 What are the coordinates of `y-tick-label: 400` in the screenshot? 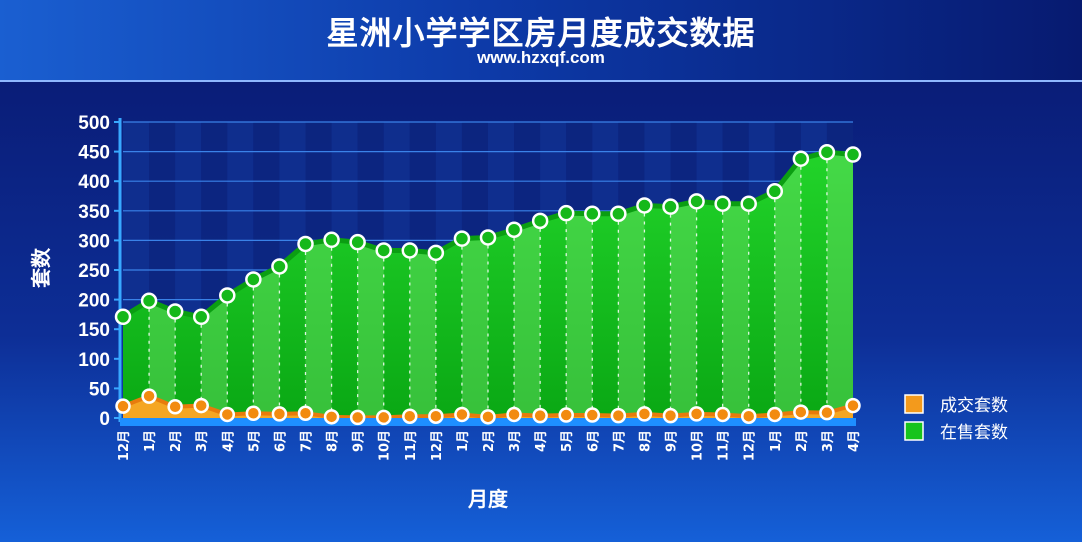 It's located at (94, 182).